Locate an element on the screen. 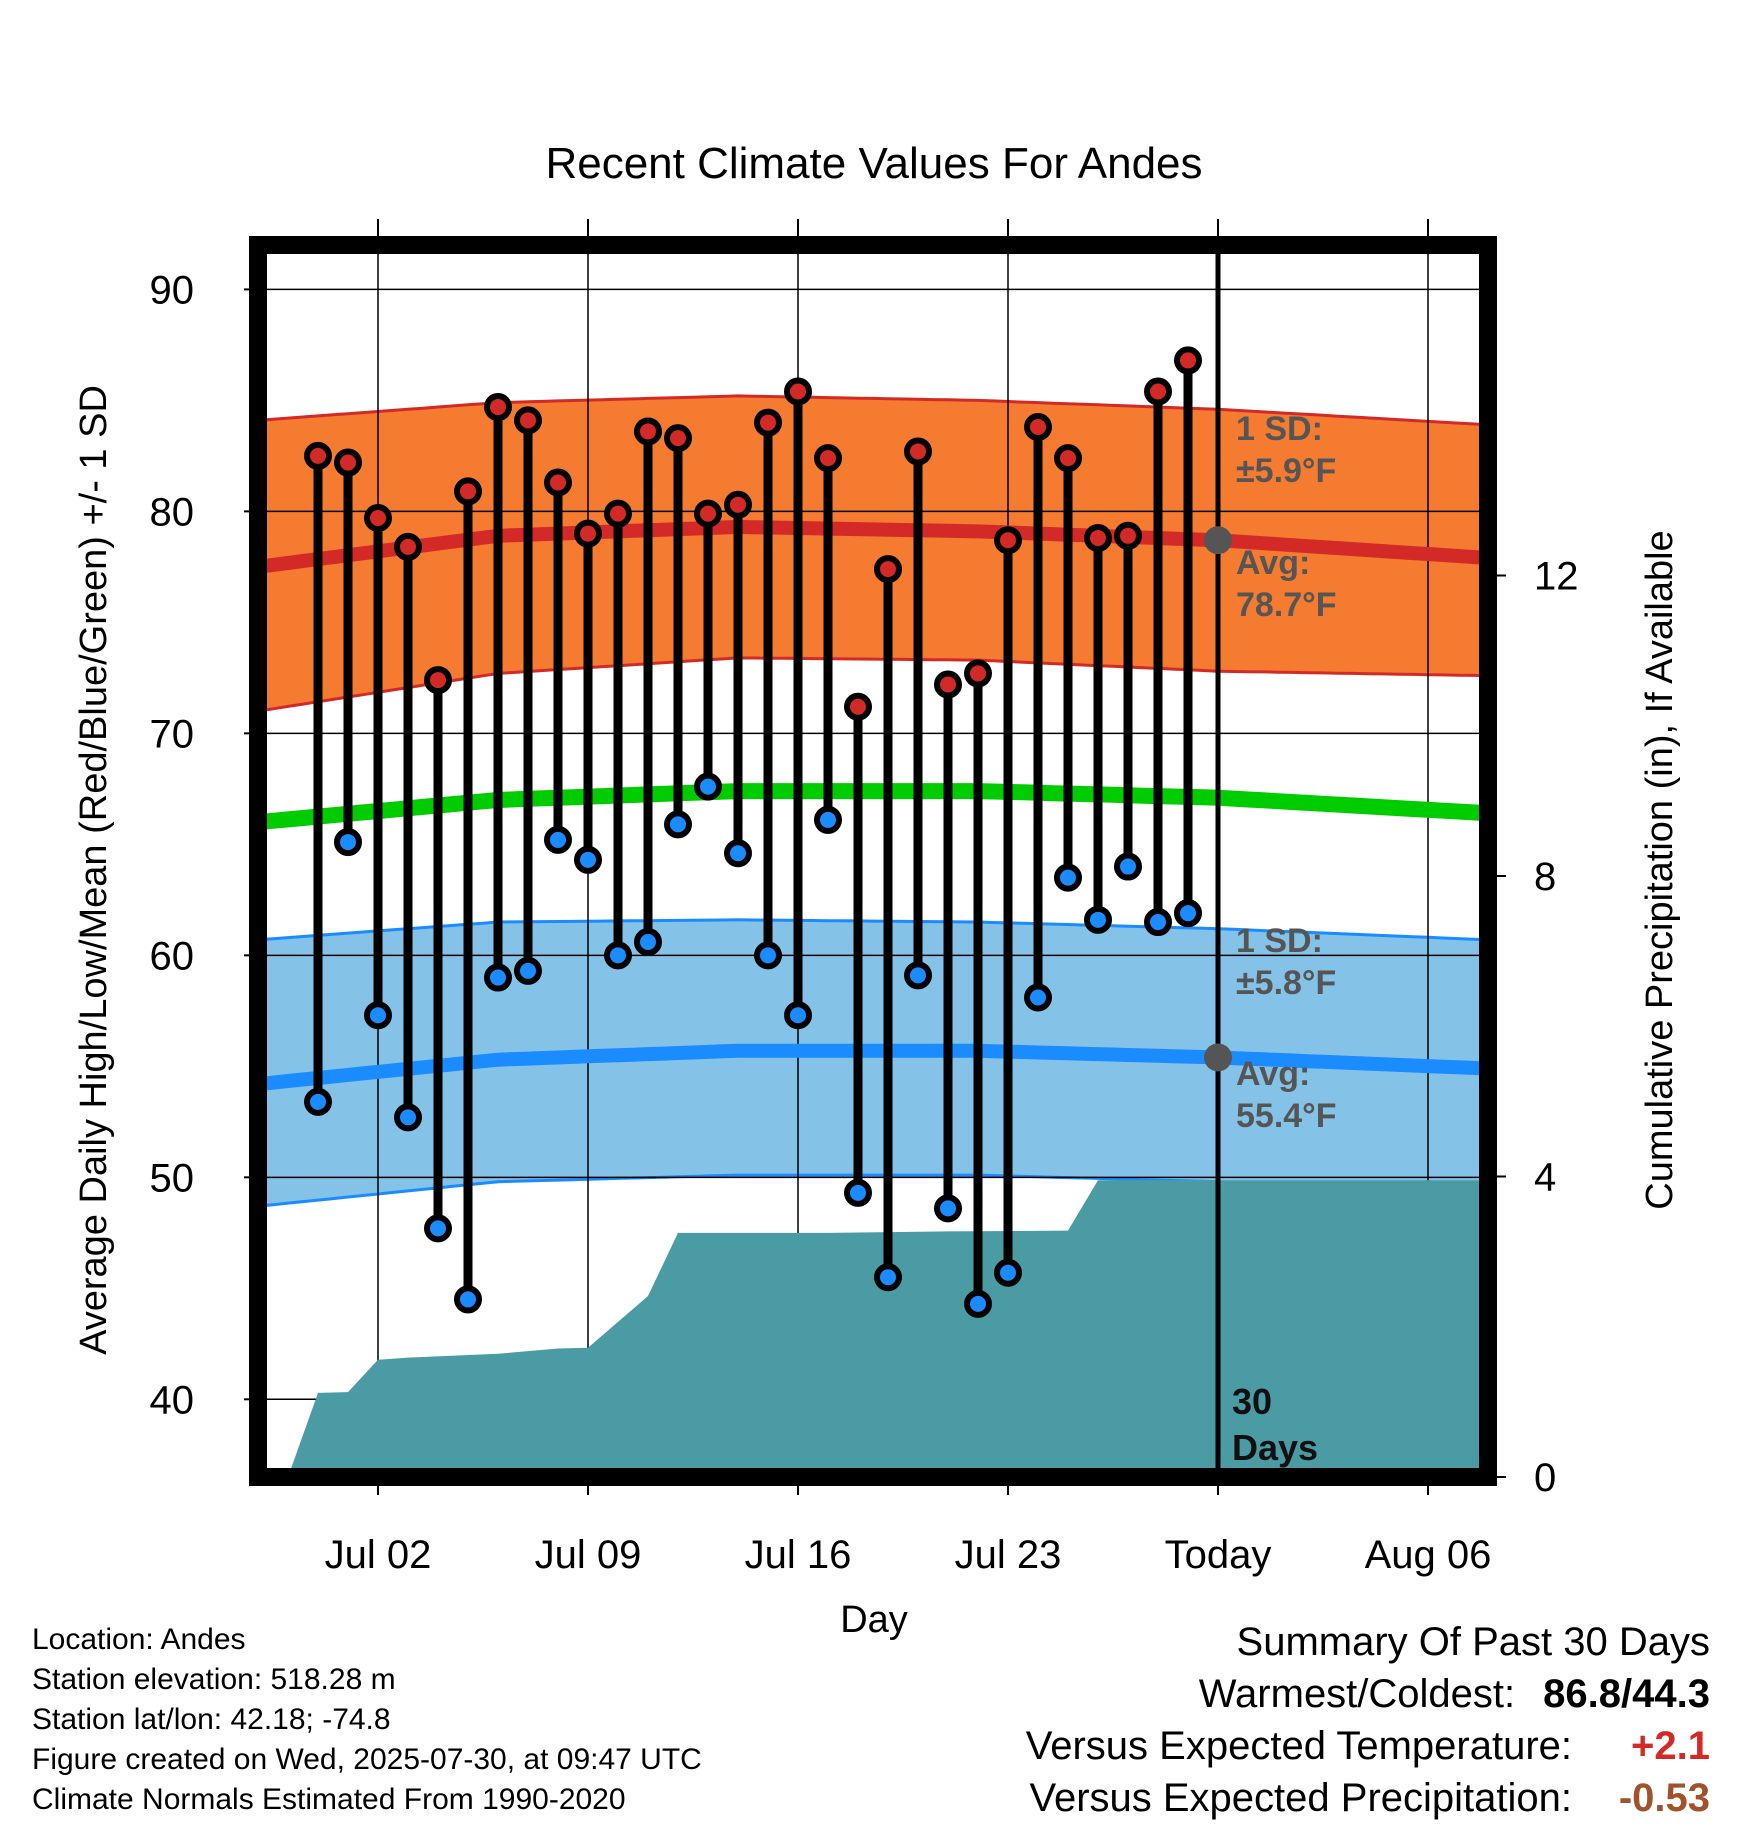 The width and height of the screenshot is (1748, 1828). days-label-line: Days is located at coordinates (1275, 1447).